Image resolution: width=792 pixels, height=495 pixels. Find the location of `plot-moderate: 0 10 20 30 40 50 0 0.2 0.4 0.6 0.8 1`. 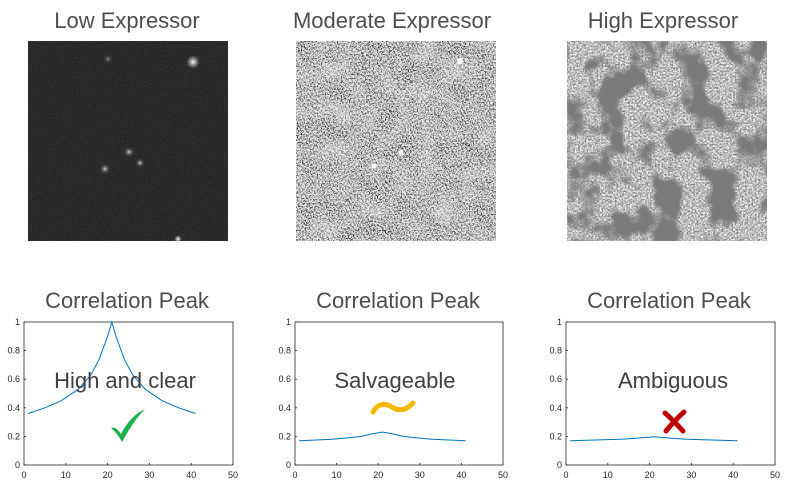

plot-moderate: 0 10 20 30 40 50 0 0.2 0.4 0.6 0.8 1 is located at coordinates (393, 398).